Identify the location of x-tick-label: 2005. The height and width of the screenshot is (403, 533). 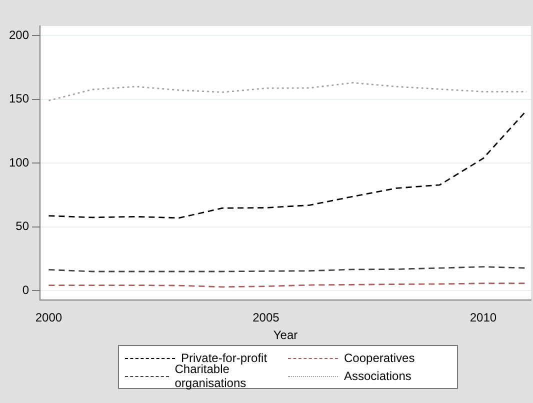
(266, 317).